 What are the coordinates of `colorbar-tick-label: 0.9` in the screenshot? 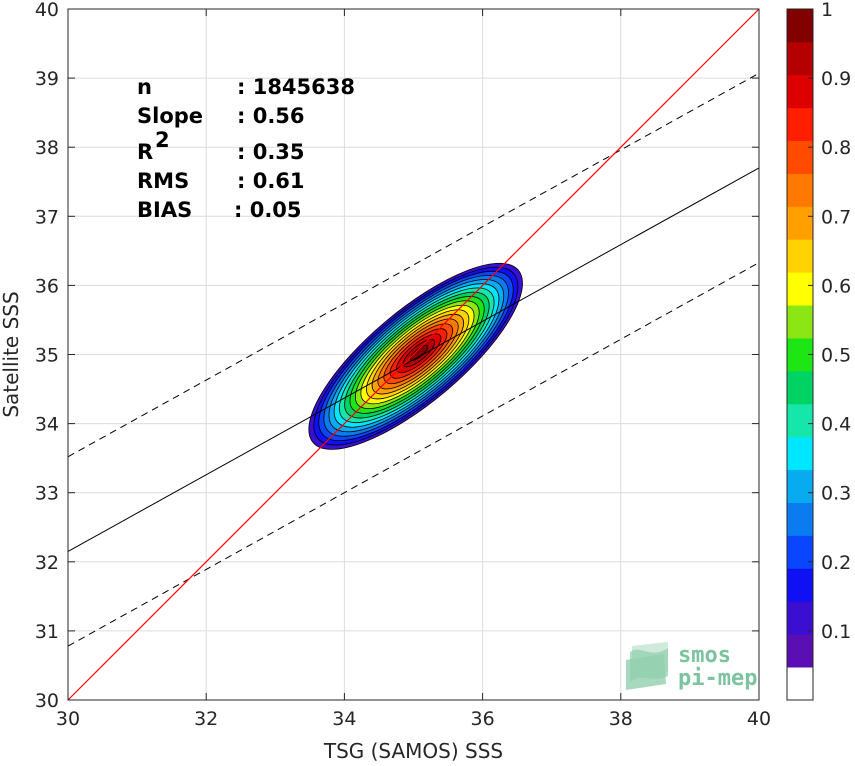 It's located at (836, 79).